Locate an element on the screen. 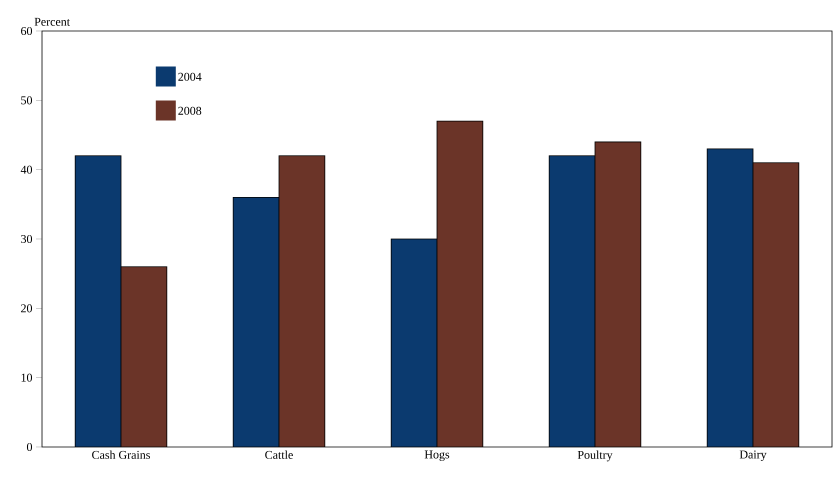 Image resolution: width=833 pixels, height=481 pixels. y-tick-label: 10 is located at coordinates (27, 378).